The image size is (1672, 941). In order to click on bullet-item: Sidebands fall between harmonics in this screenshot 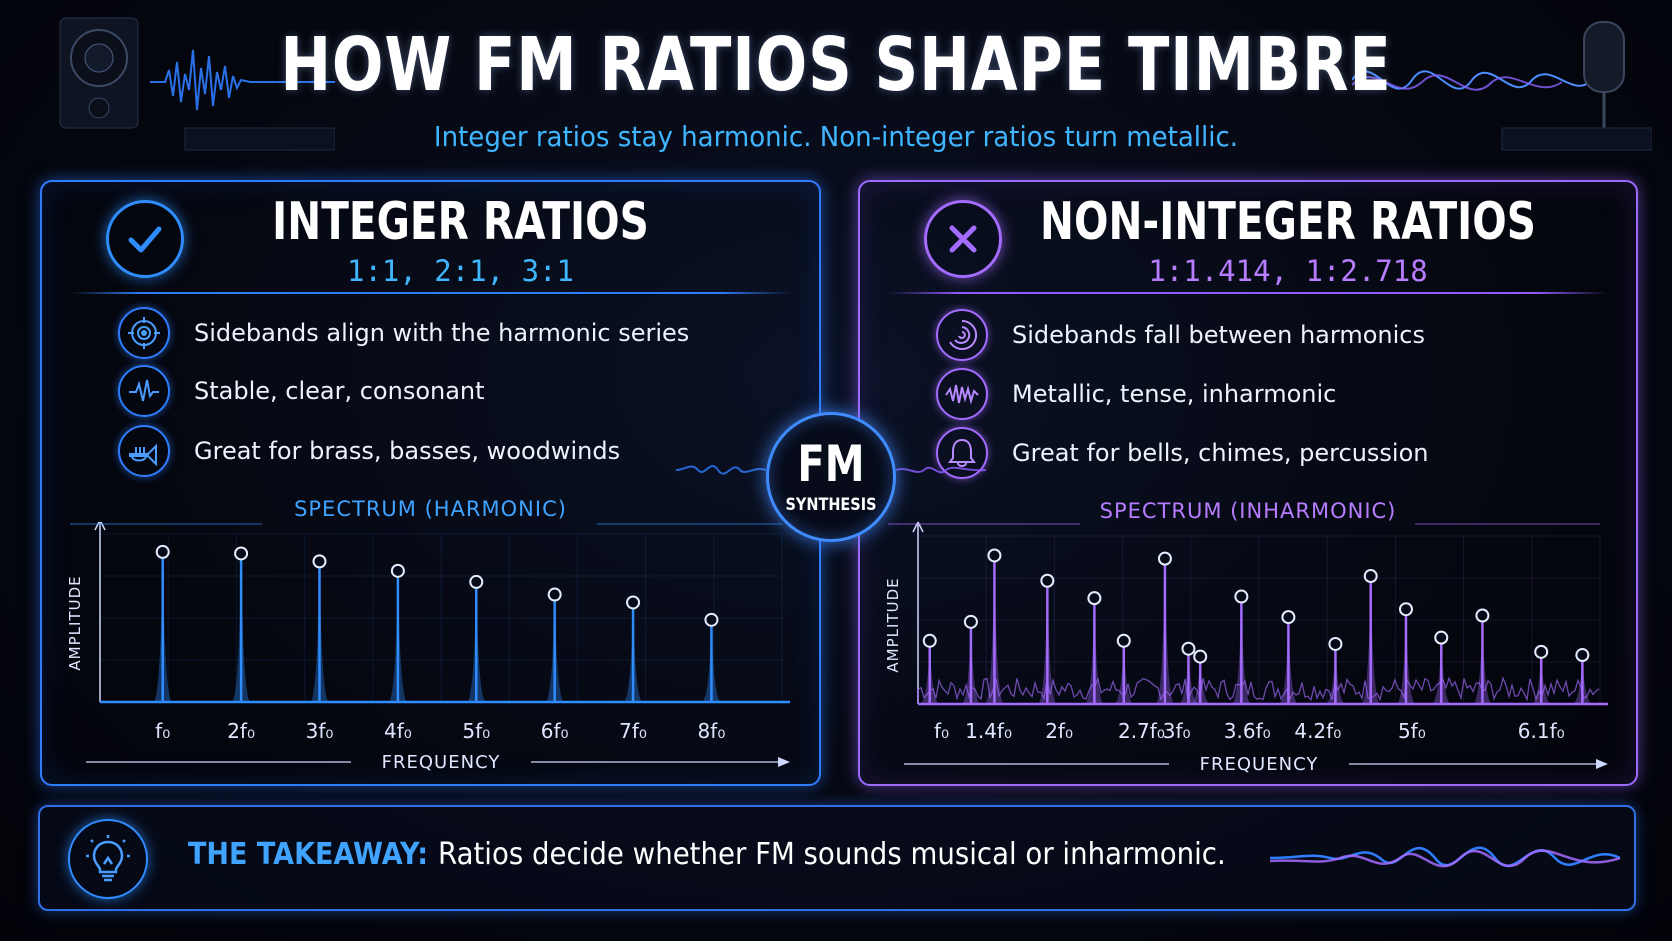, I will do `click(1180, 335)`.